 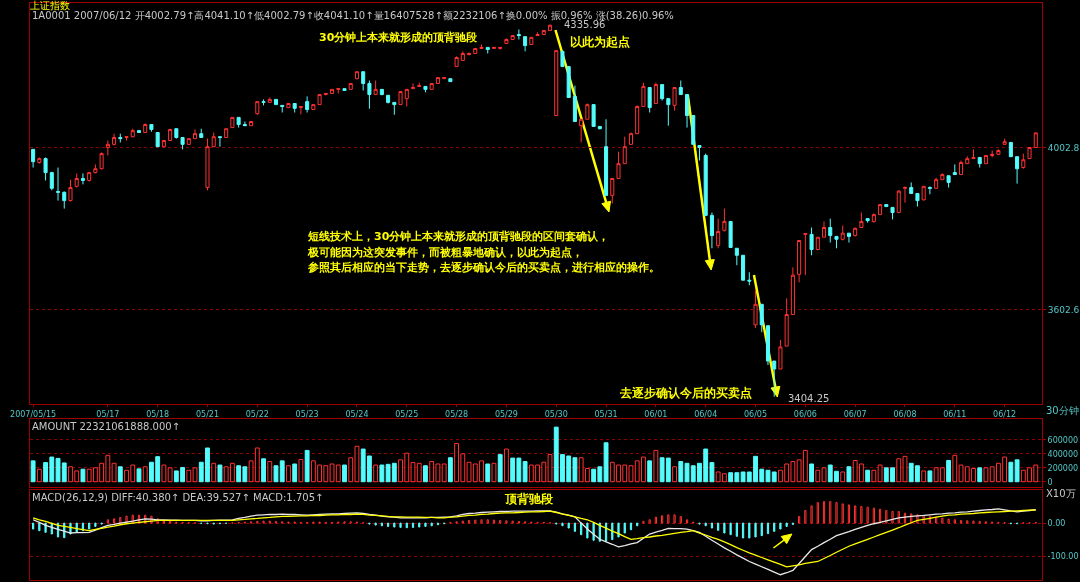 I want to click on x-tick-label: 05/18, so click(x=158, y=414).